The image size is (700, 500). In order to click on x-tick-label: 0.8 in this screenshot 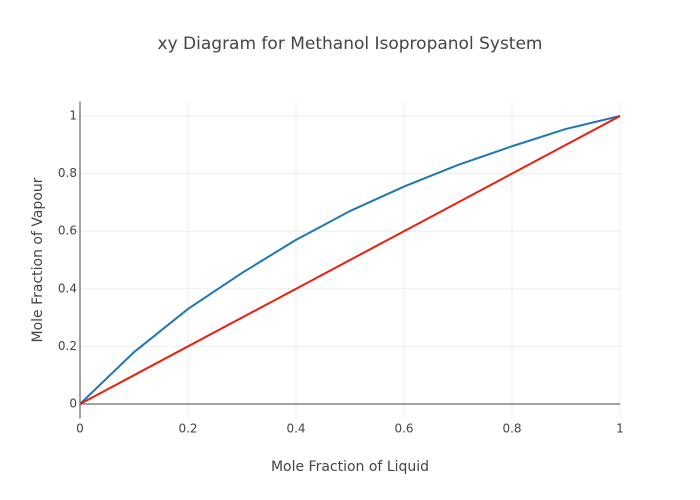, I will do `click(511, 429)`.